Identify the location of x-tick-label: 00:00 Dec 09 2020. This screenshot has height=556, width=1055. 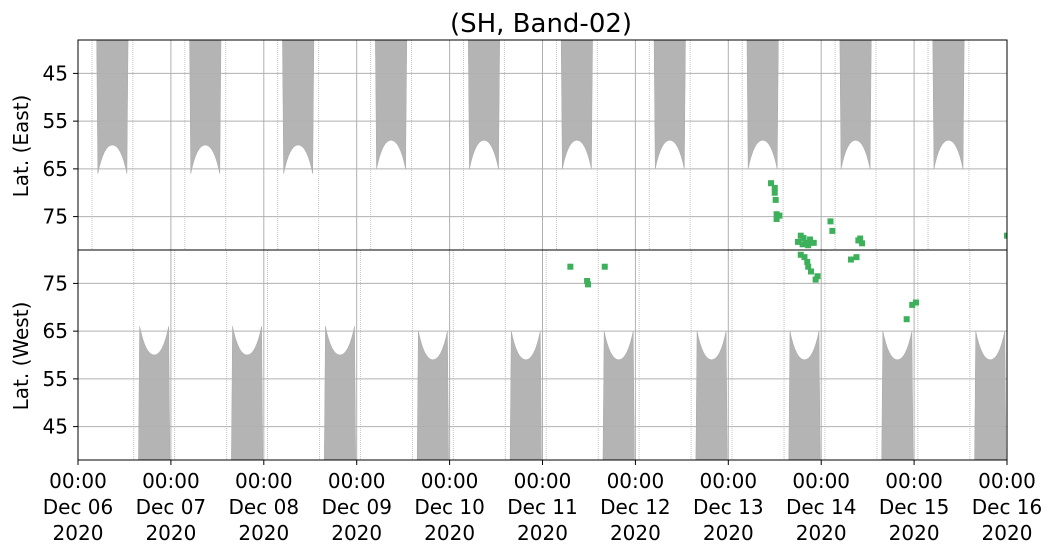
(356, 507).